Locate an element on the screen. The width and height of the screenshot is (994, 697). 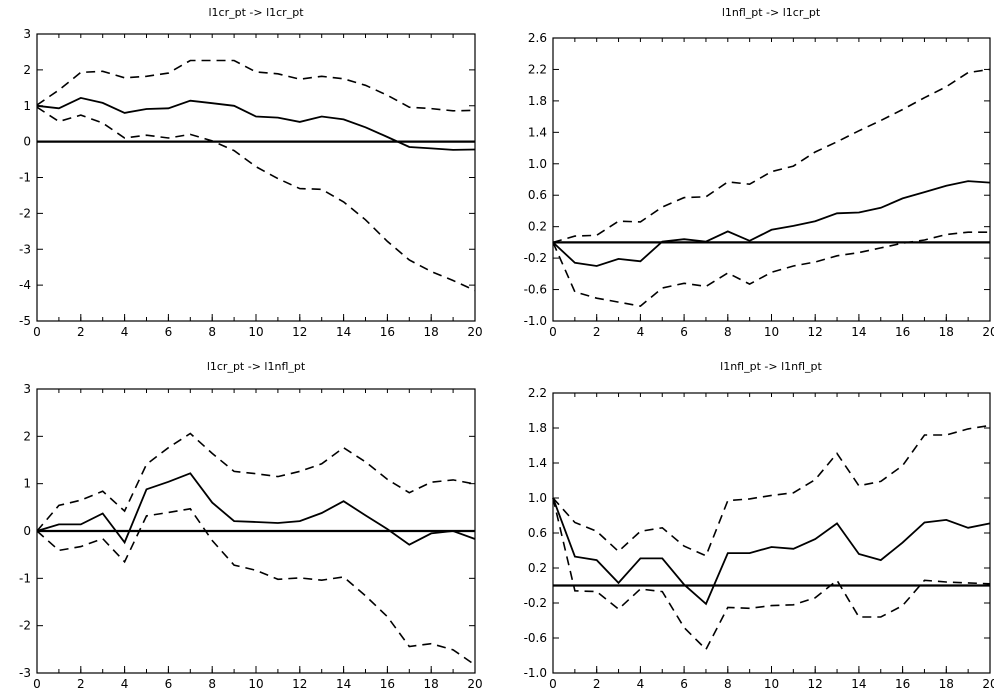
panel-title: l1cr_pt -> l1nfl_pt is located at coordinates (256, 366).